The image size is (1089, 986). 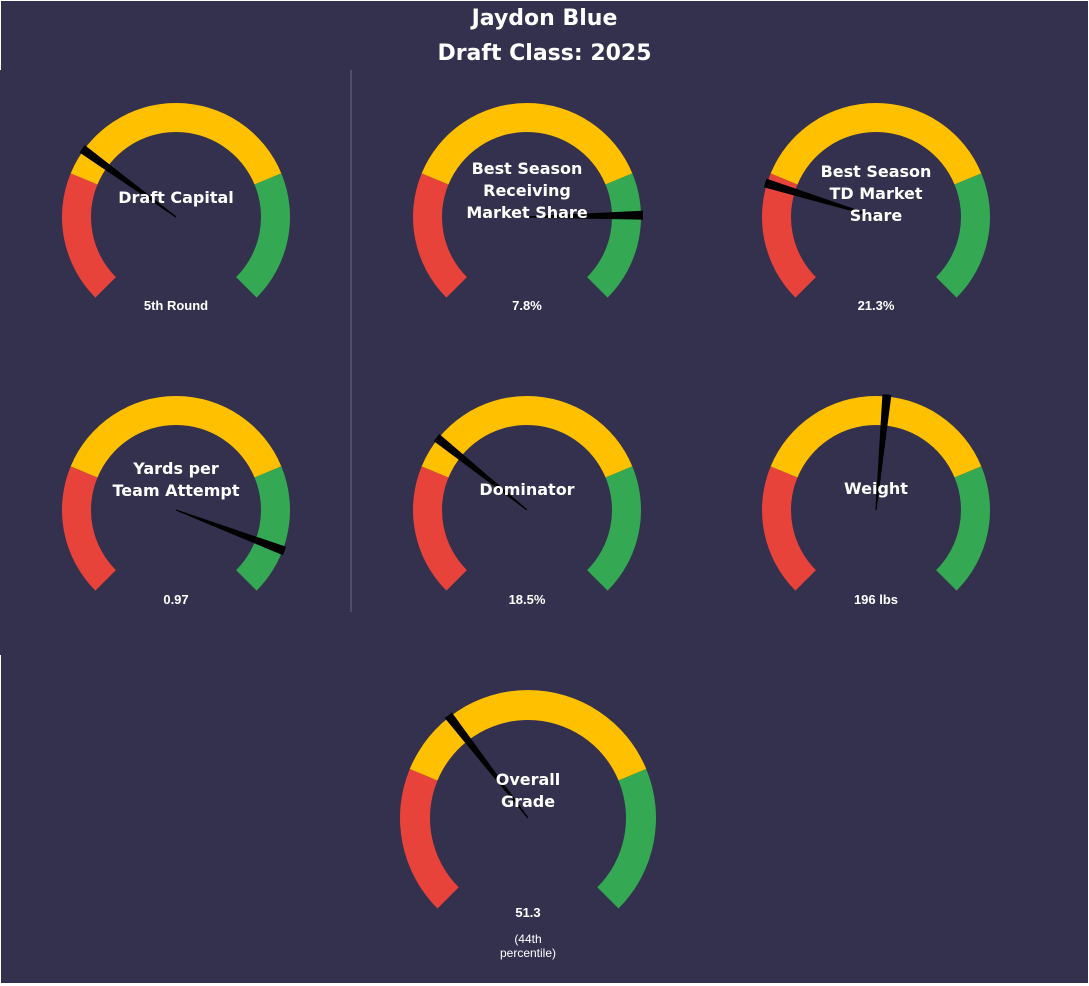 I want to click on overall-grade-band-high, so click(x=626, y=839).